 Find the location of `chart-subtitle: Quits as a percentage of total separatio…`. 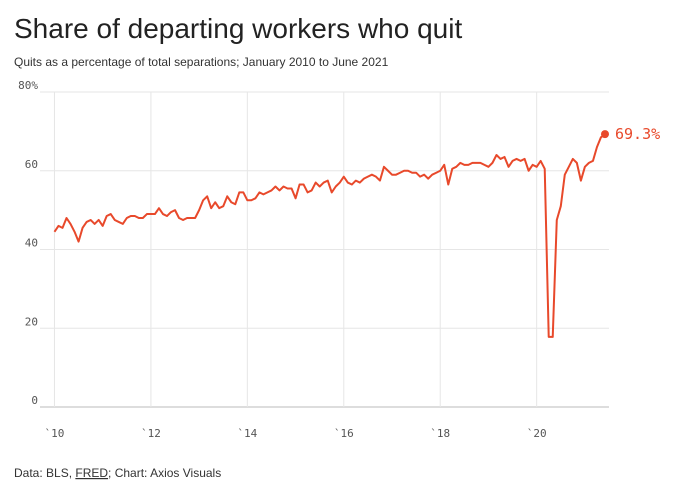

chart-subtitle: Quits as a percentage of total separatio… is located at coordinates (201, 62).